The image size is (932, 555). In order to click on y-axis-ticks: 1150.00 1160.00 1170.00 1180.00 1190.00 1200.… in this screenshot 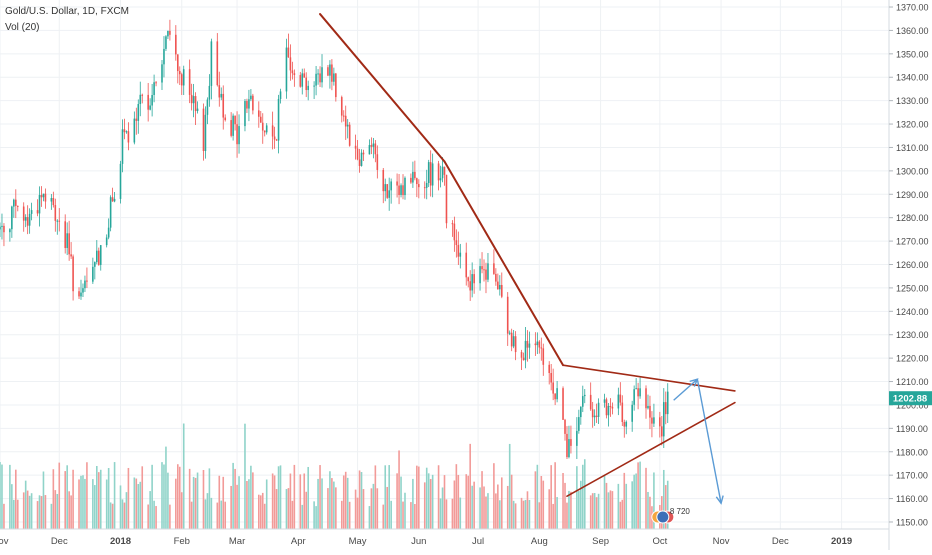, I will do `click(909, 265)`.